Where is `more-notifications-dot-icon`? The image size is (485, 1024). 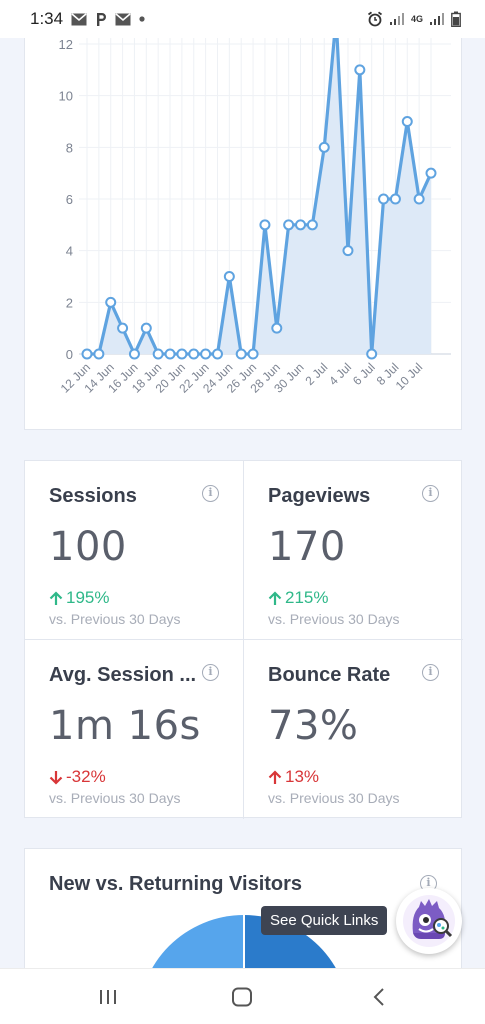 more-notifications-dot-icon is located at coordinates (142, 19).